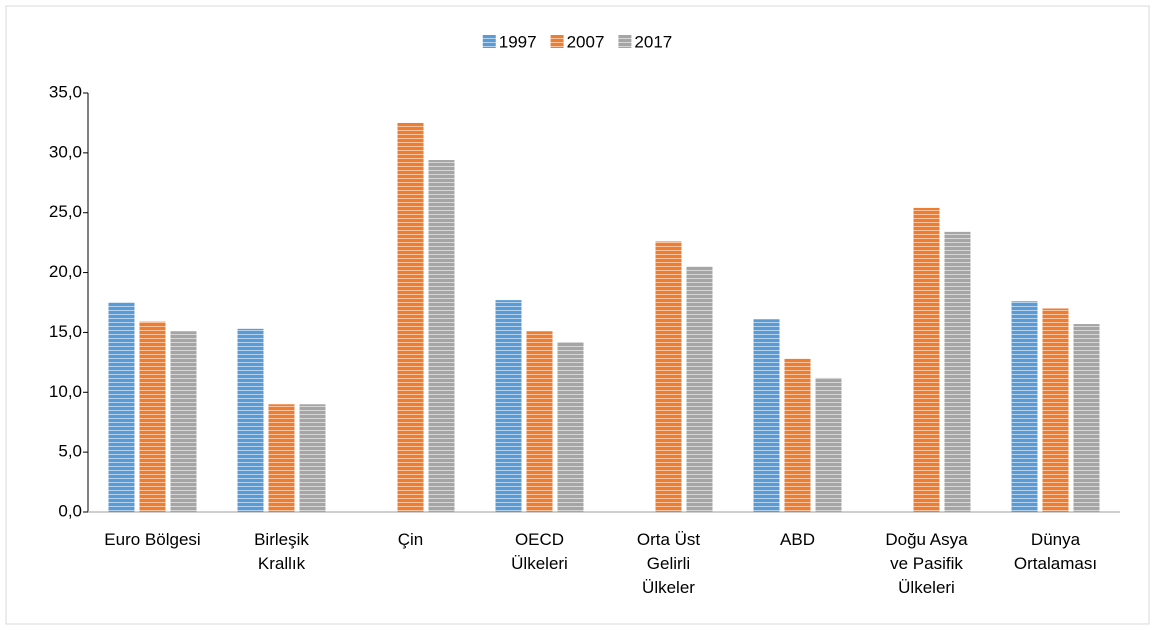 Image resolution: width=1155 pixels, height=630 pixels. I want to click on x-tick-label: Çin, so click(410, 539).